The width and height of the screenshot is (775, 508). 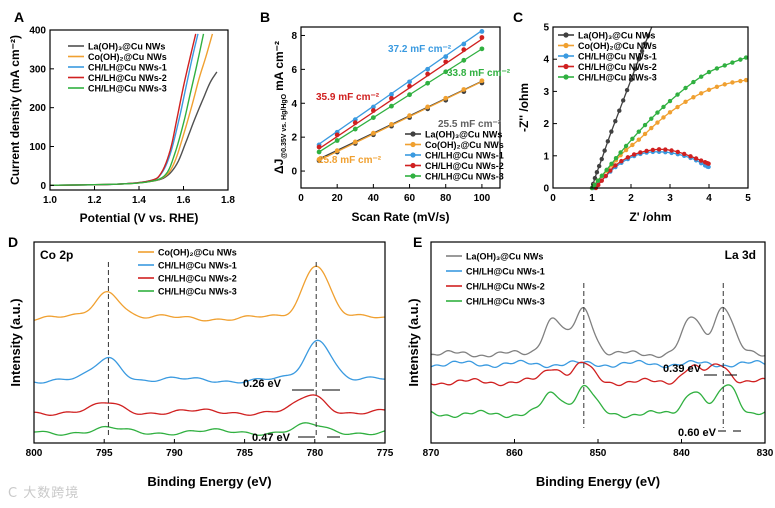 What do you see at coordinates (301, 198) in the screenshot?
I see `panel-b-xtick-label: 0` at bounding box center [301, 198].